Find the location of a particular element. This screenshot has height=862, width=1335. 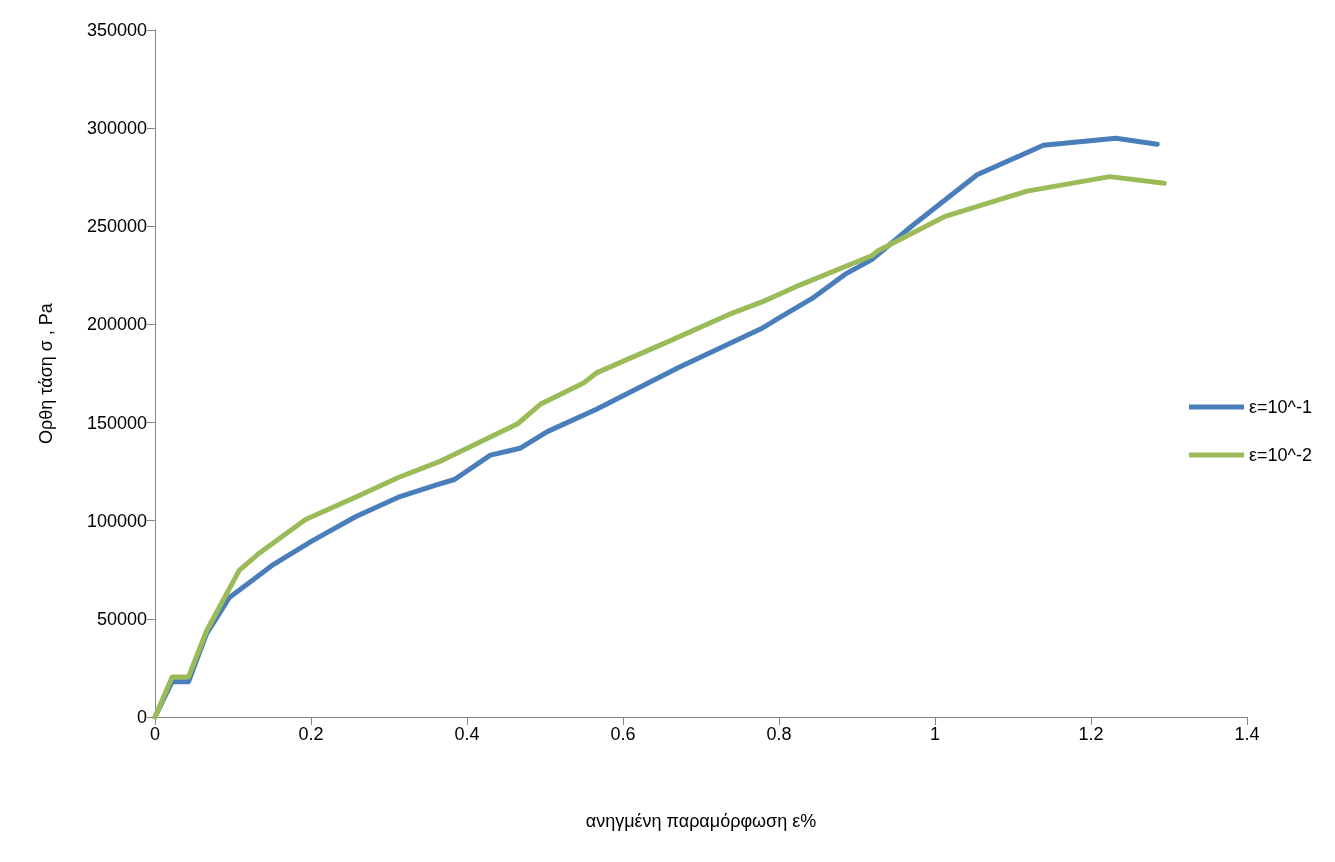

x-tick-label: 1.4 is located at coordinates (1247, 734).